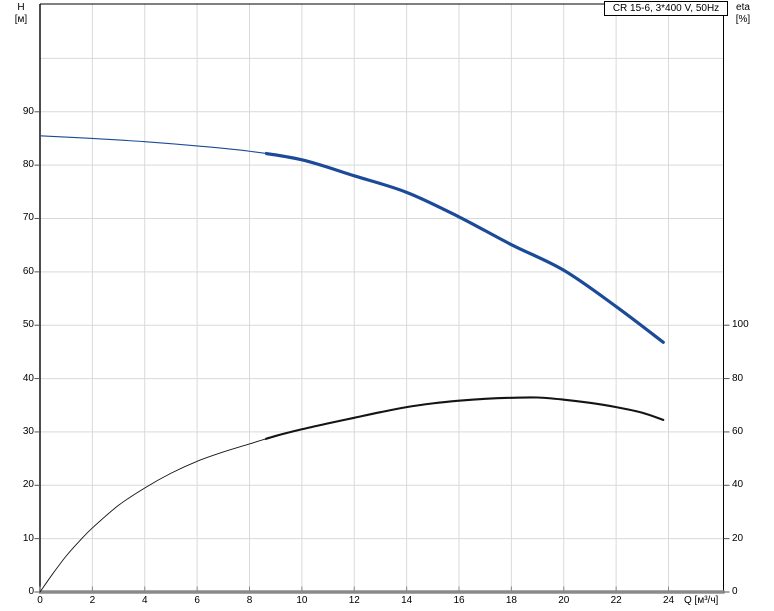 The image size is (774, 611). Describe the element at coordinates (738, 431) in the screenshot. I see `eta-axis-tick-label: 60` at that location.